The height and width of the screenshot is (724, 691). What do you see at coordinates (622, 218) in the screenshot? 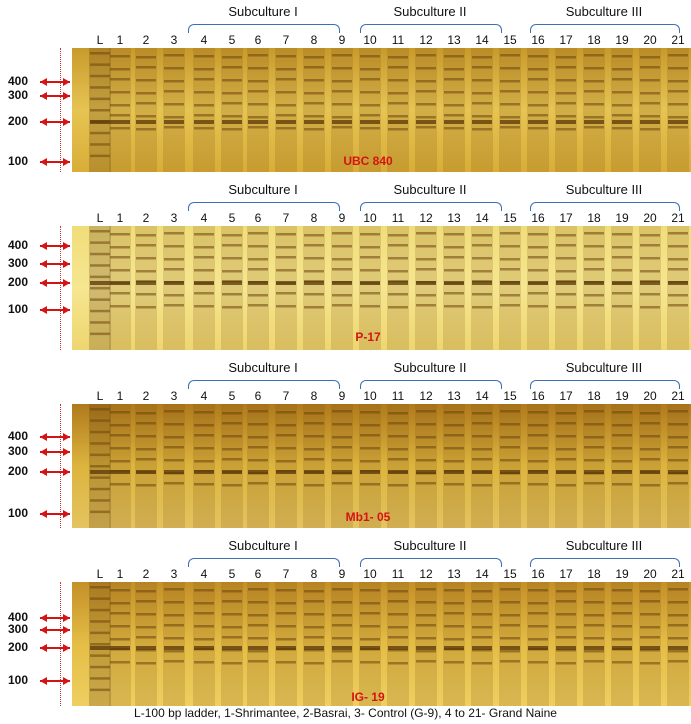
I see `lane-number: 19` at bounding box center [622, 218].